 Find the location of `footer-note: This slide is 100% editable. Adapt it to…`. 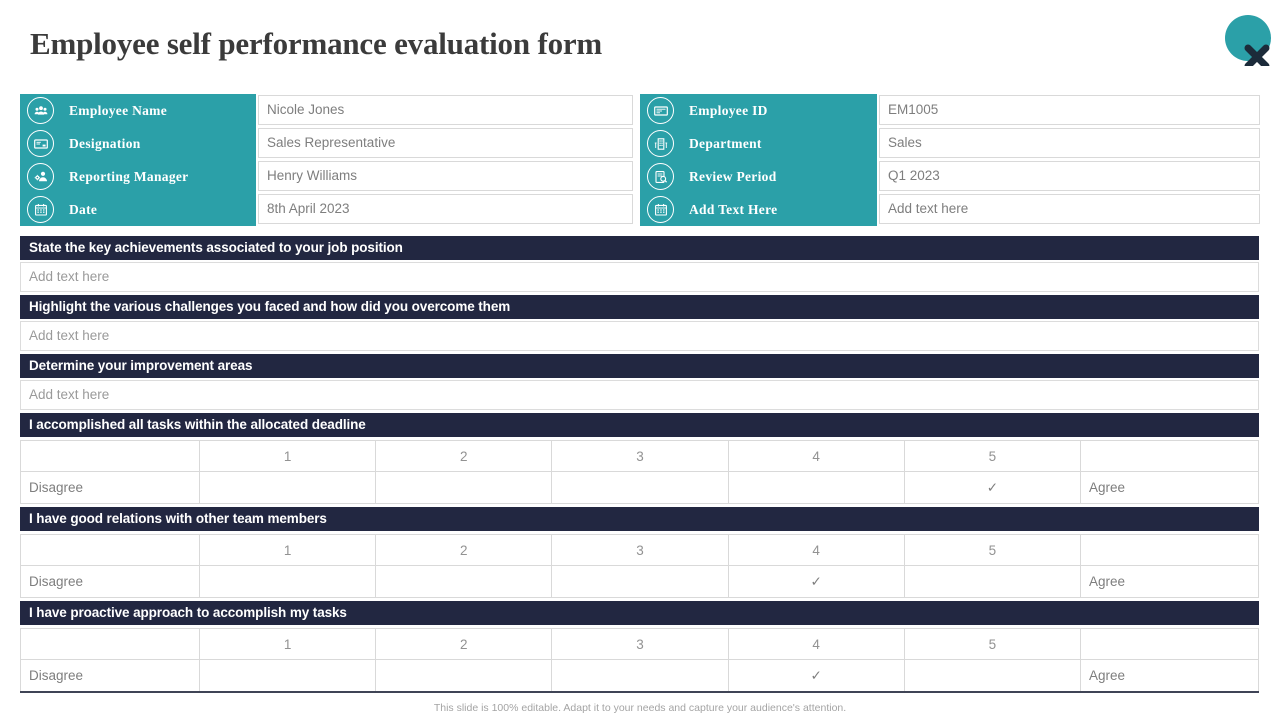

footer-note: This slide is 100% editable. Adapt it to… is located at coordinates (640, 708).